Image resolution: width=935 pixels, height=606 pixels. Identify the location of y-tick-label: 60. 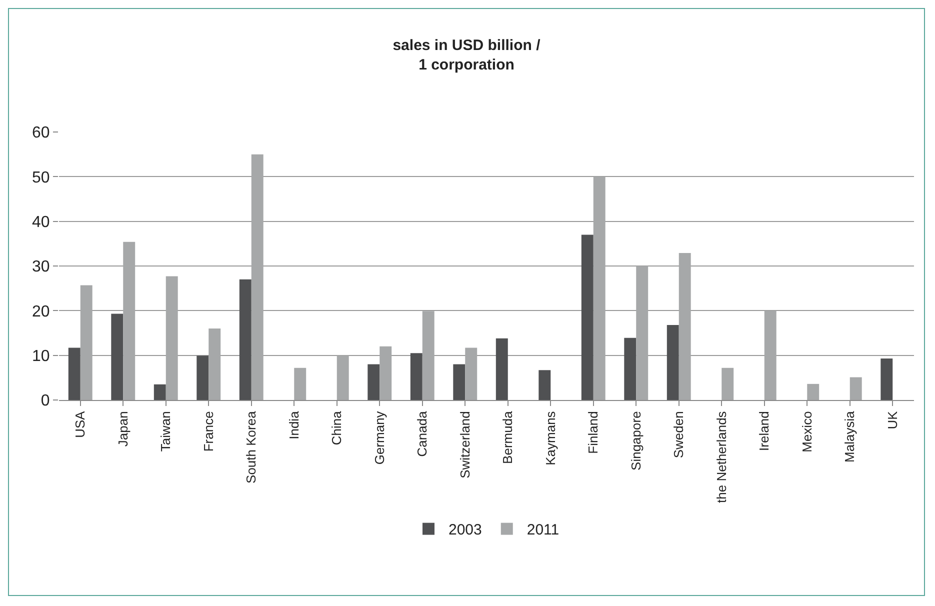
(41, 133).